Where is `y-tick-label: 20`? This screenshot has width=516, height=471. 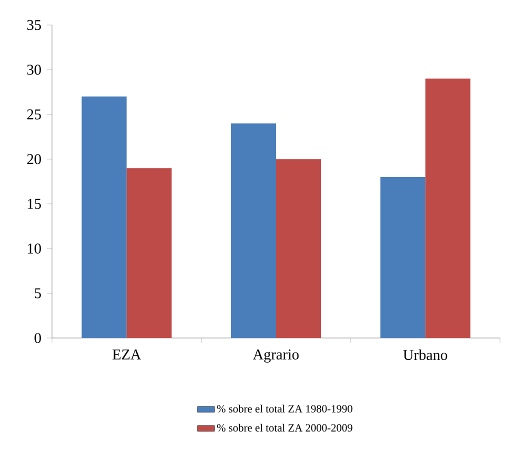
y-tick-label: 20 is located at coordinates (34, 159).